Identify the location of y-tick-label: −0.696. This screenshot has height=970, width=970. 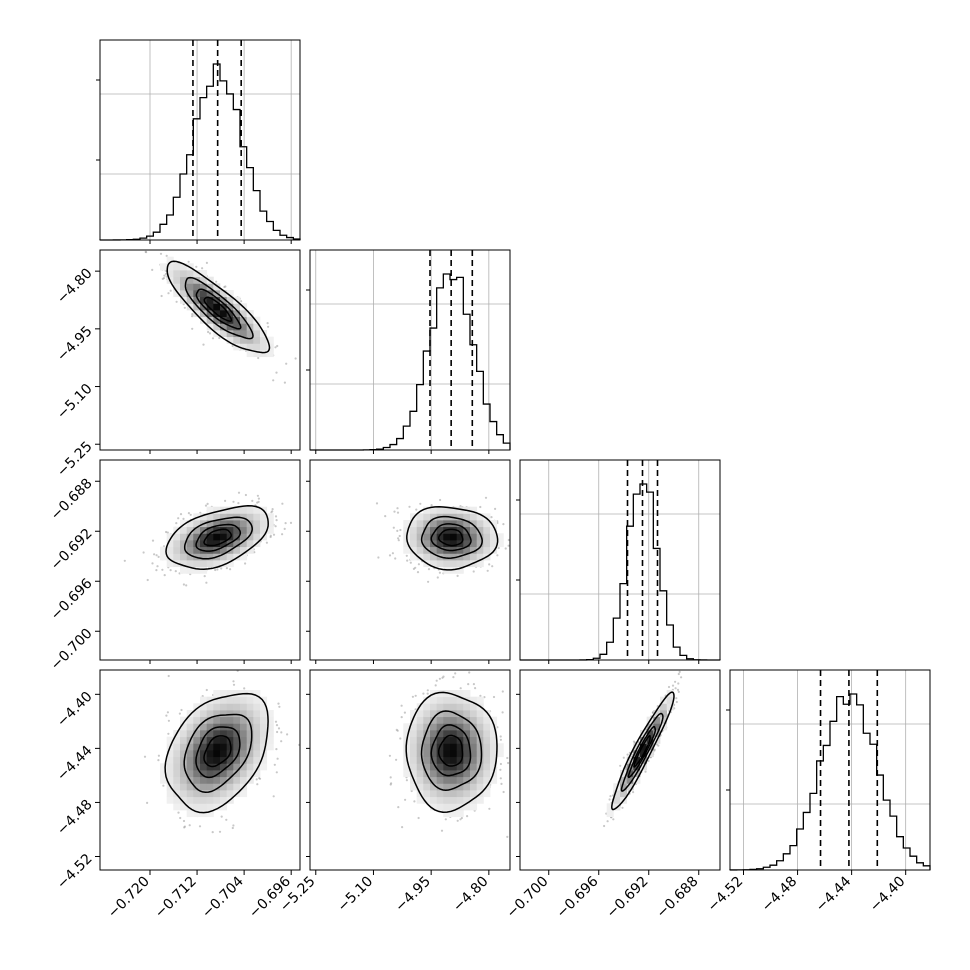
(72, 600).